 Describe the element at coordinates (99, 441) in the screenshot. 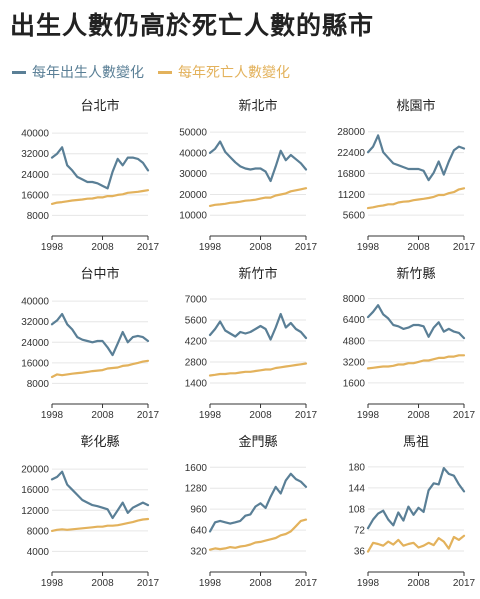

I see `chart-title: 彰化縣` at that location.